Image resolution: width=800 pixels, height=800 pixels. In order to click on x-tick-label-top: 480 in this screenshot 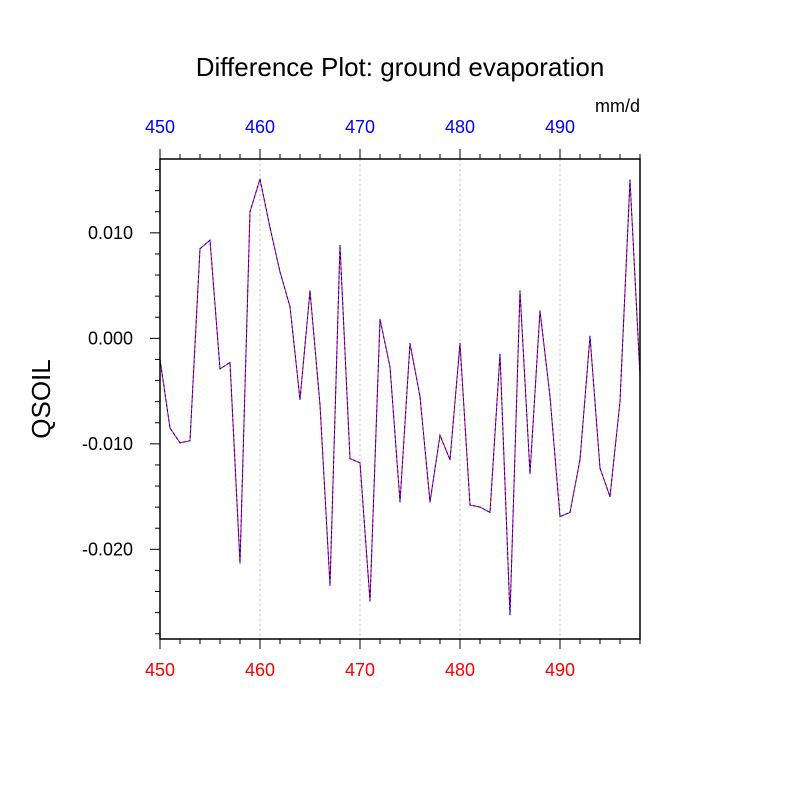, I will do `click(460, 127)`.